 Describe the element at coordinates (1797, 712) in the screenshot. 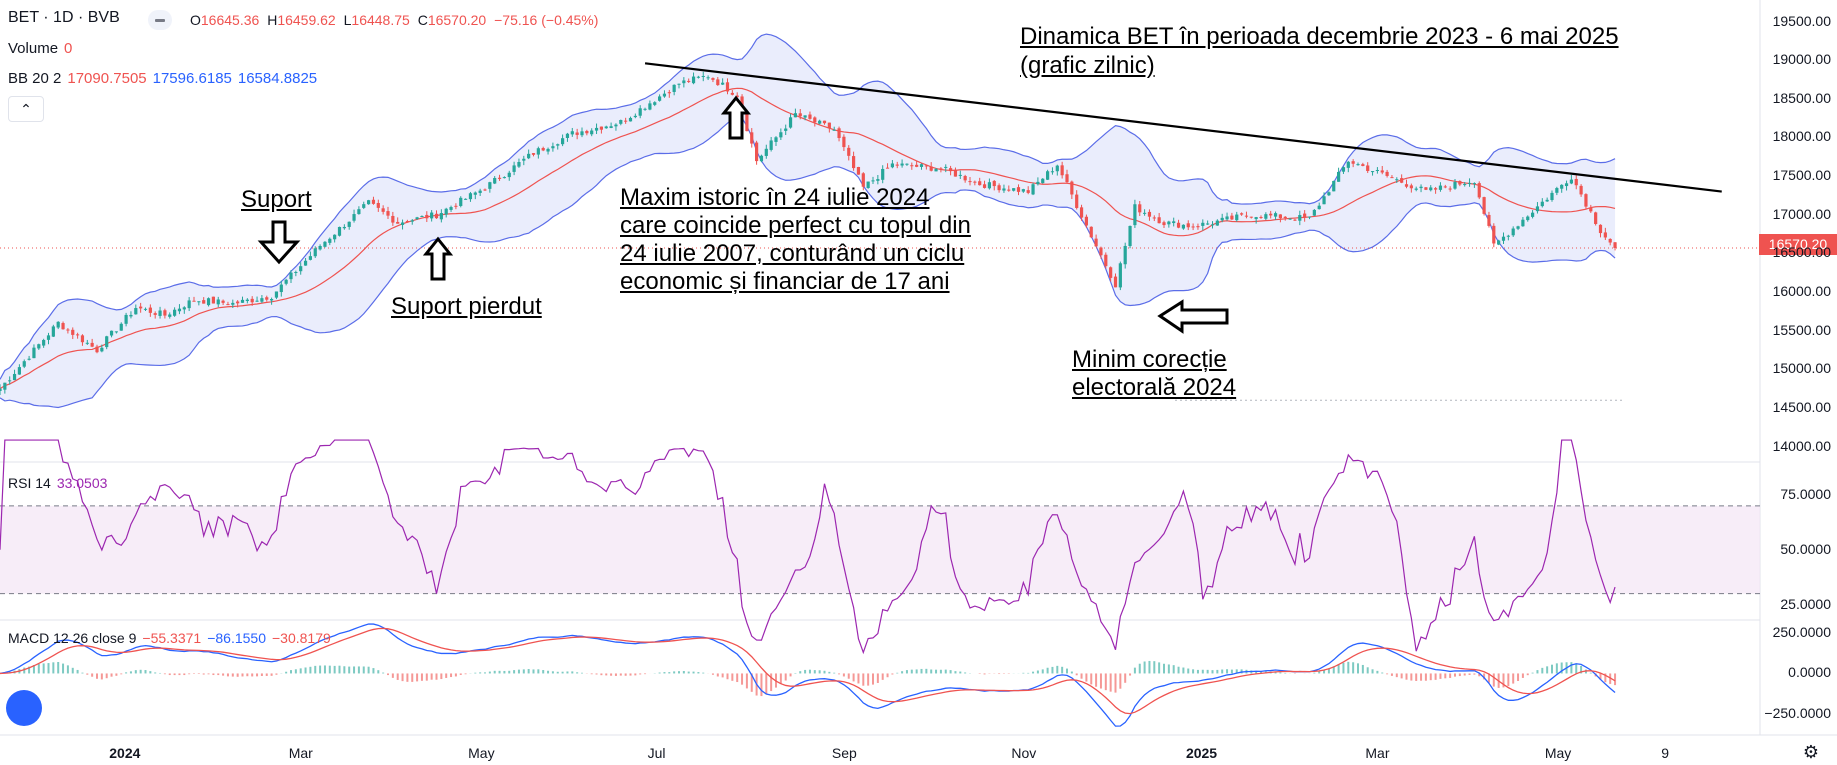

I see `macd-tick-label: −250.0000` at that location.